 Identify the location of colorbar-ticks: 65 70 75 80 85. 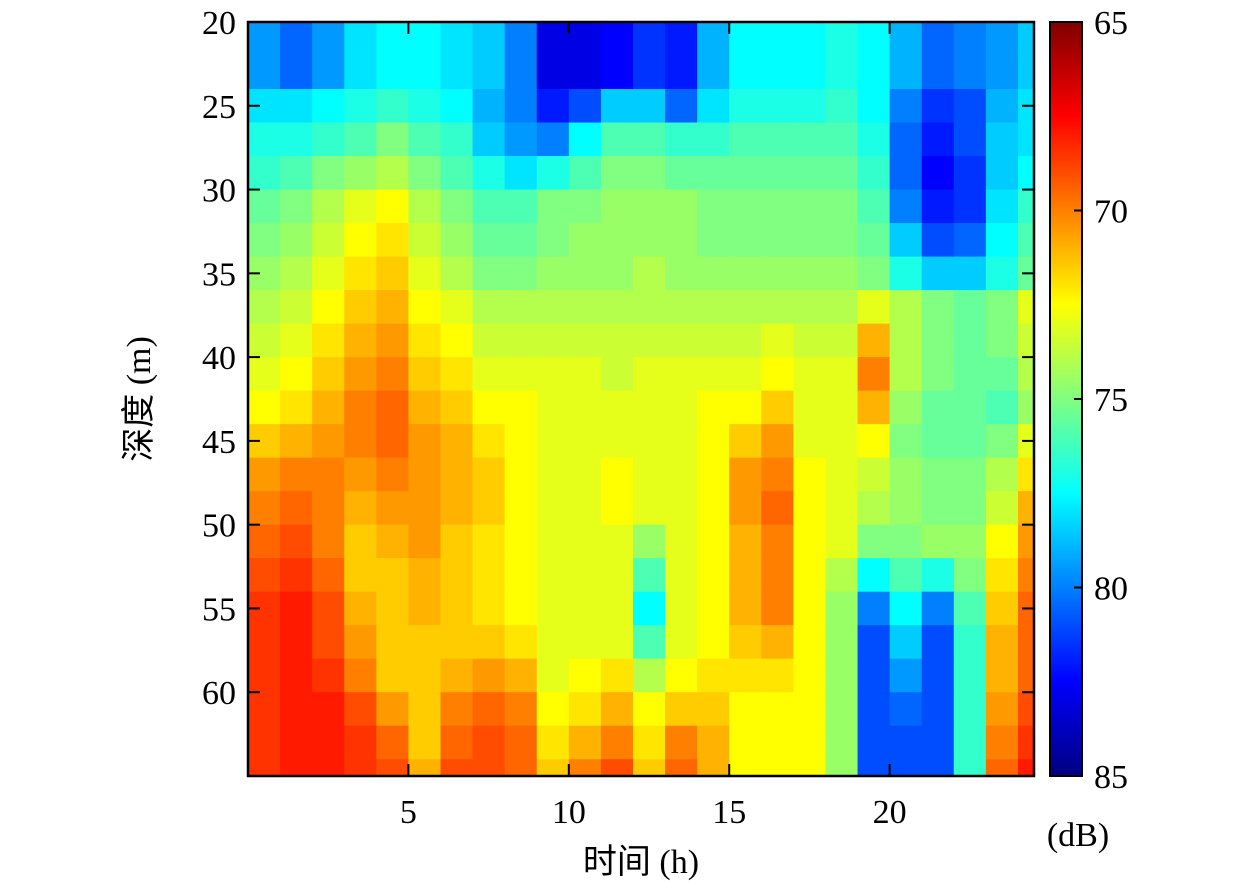
(1101, 400).